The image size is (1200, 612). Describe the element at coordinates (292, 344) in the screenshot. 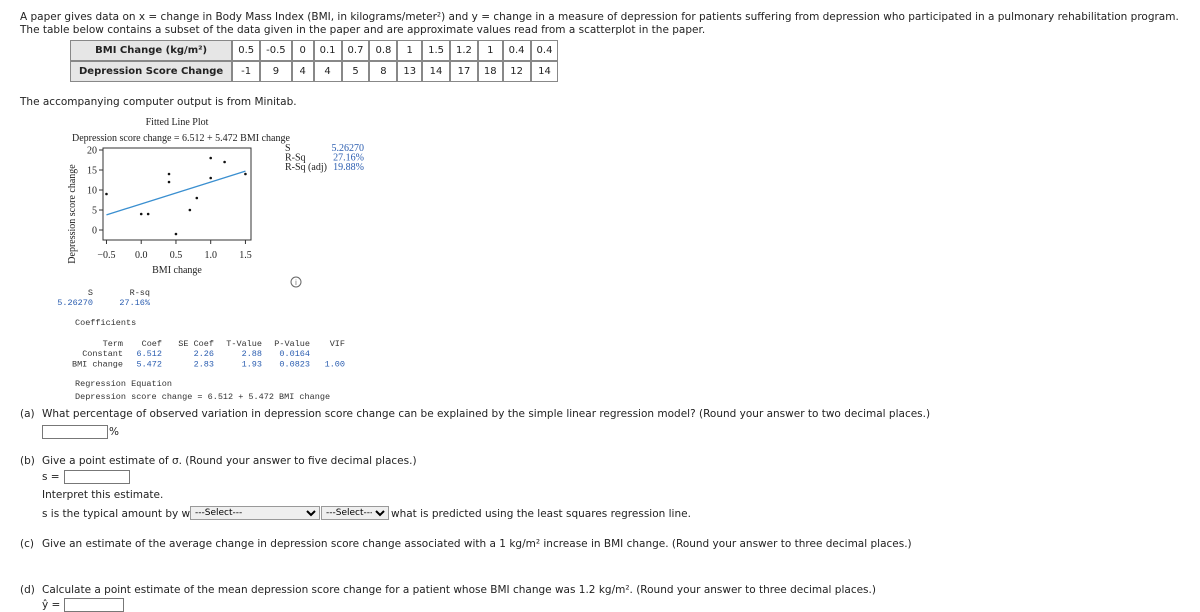

I see `coef-header: P-Value` at that location.